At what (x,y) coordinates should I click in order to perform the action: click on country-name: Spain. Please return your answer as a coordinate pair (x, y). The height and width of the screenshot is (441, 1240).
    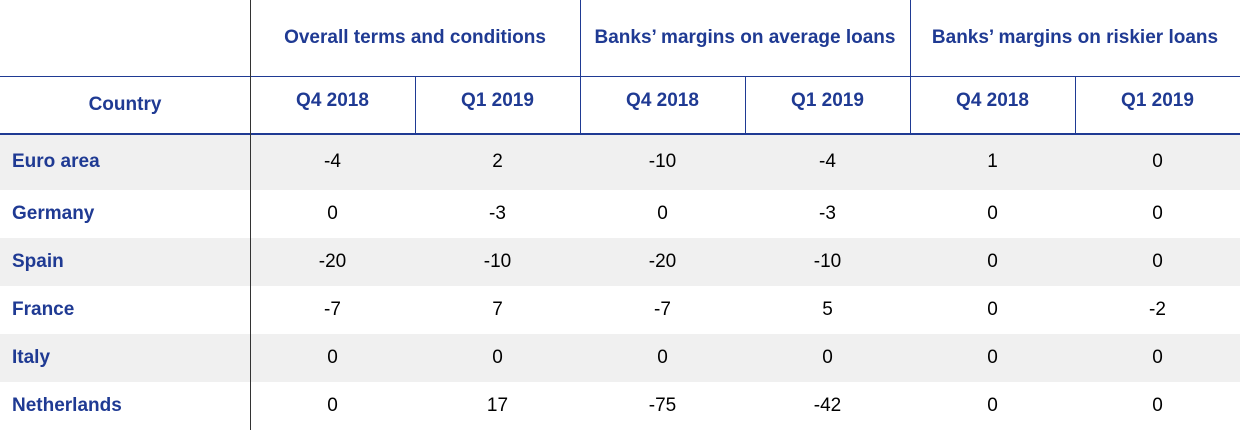
    Looking at the image, I should click on (38, 261).